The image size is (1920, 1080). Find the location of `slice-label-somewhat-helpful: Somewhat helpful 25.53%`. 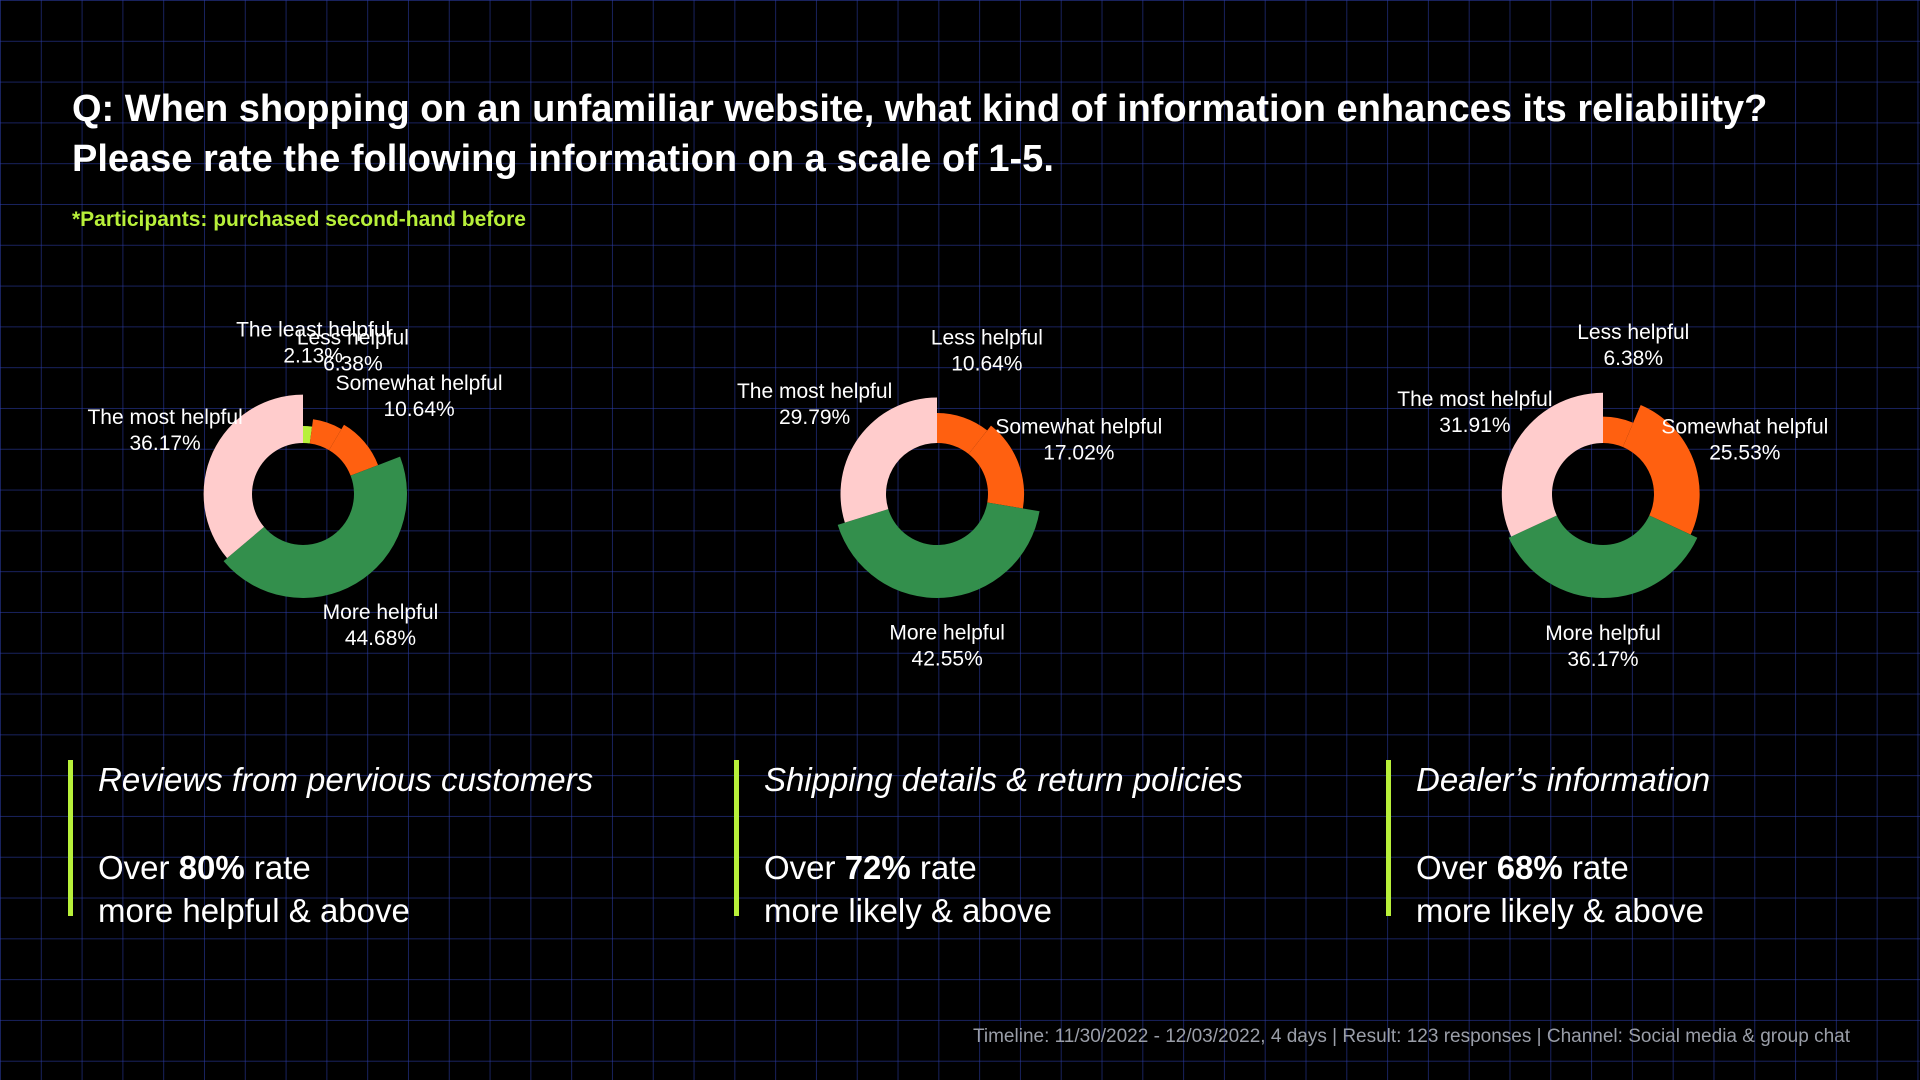

slice-label-somewhat-helpful: Somewhat helpful 25.53% is located at coordinates (1744, 439).